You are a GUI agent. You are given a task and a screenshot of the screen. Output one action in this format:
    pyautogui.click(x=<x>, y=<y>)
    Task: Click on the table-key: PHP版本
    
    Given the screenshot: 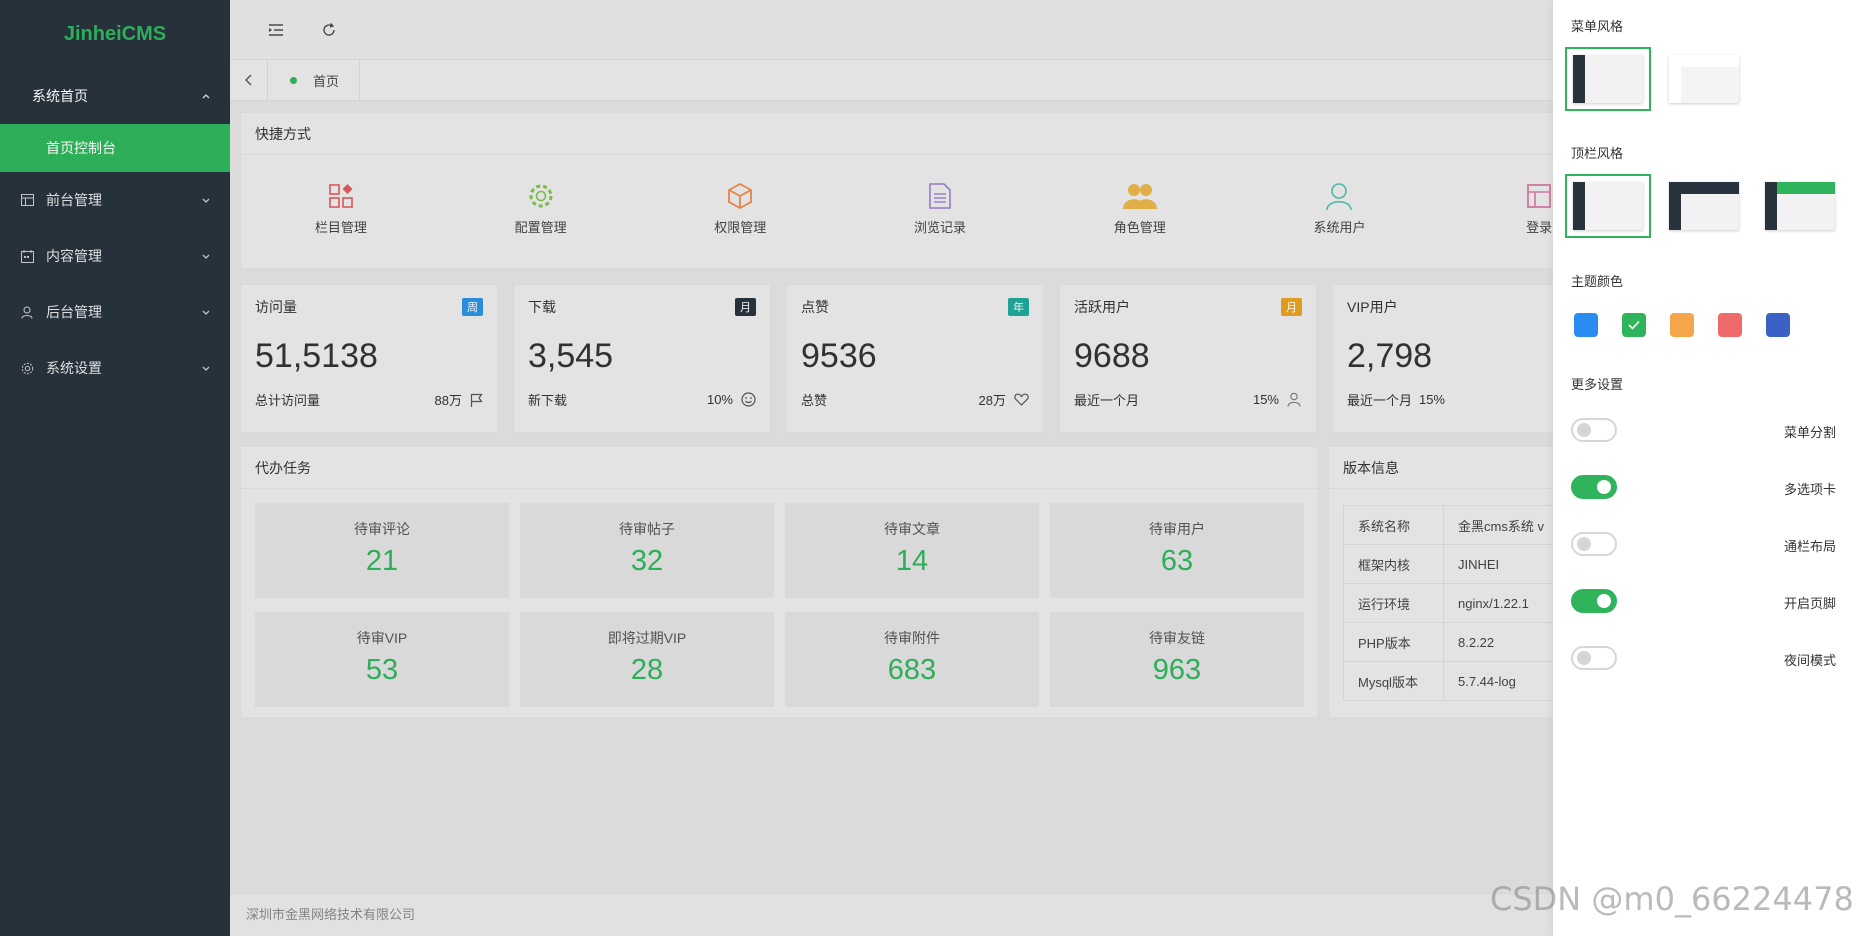 What is the action you would take?
    pyautogui.click(x=1393, y=642)
    